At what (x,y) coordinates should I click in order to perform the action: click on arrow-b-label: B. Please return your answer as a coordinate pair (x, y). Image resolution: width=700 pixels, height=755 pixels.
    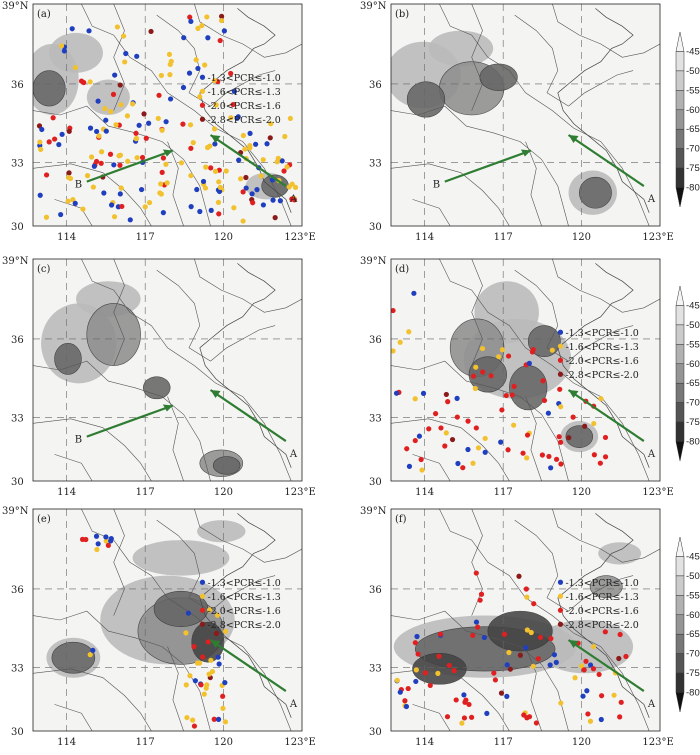
    Looking at the image, I should click on (78, 440).